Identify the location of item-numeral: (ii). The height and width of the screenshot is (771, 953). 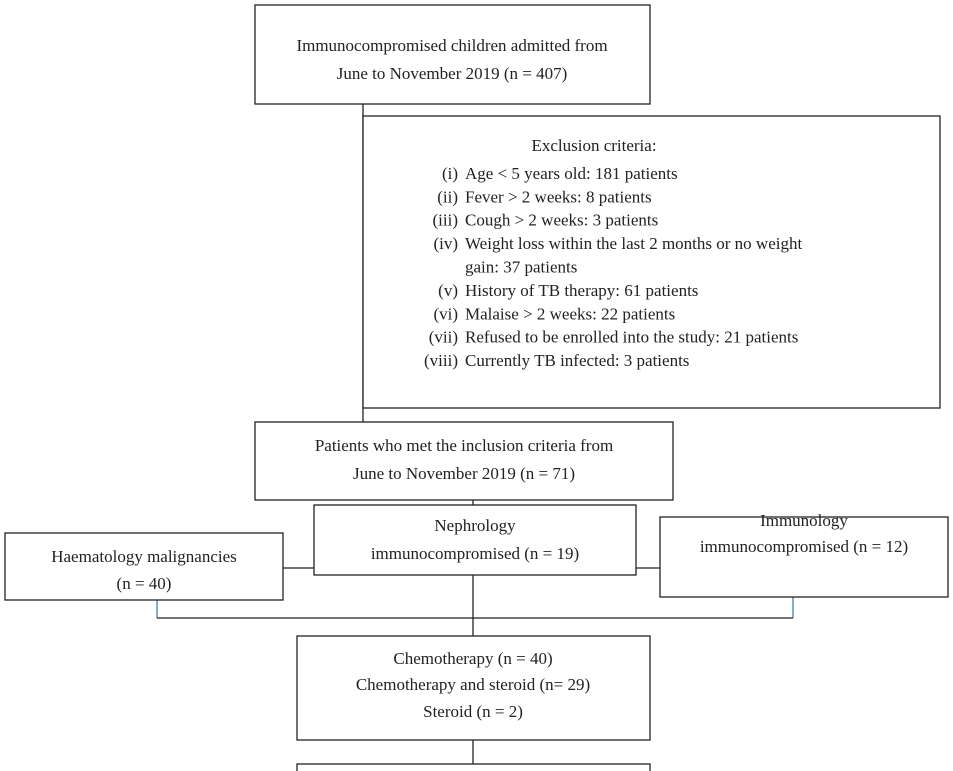
(447, 196).